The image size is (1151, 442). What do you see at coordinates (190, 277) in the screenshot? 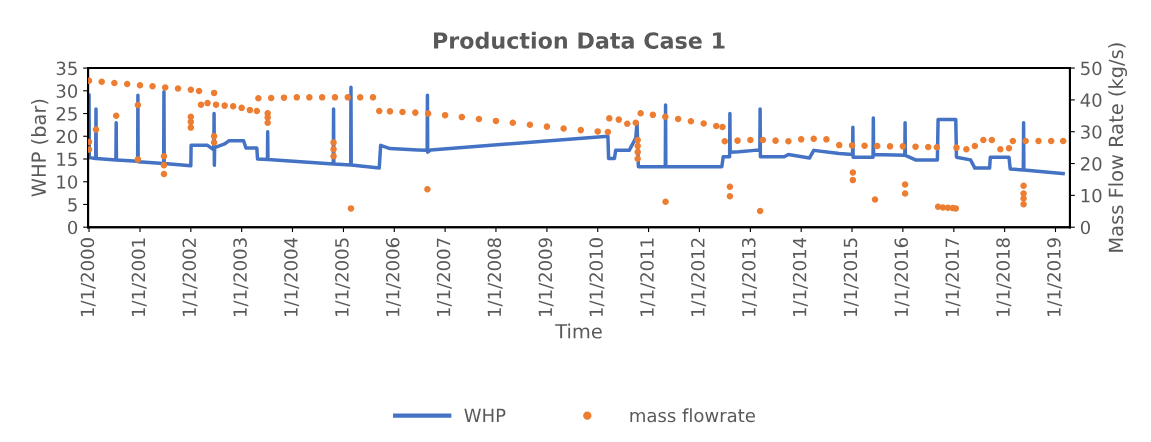
I see `x-tick-label: 1/1/2002` at bounding box center [190, 277].